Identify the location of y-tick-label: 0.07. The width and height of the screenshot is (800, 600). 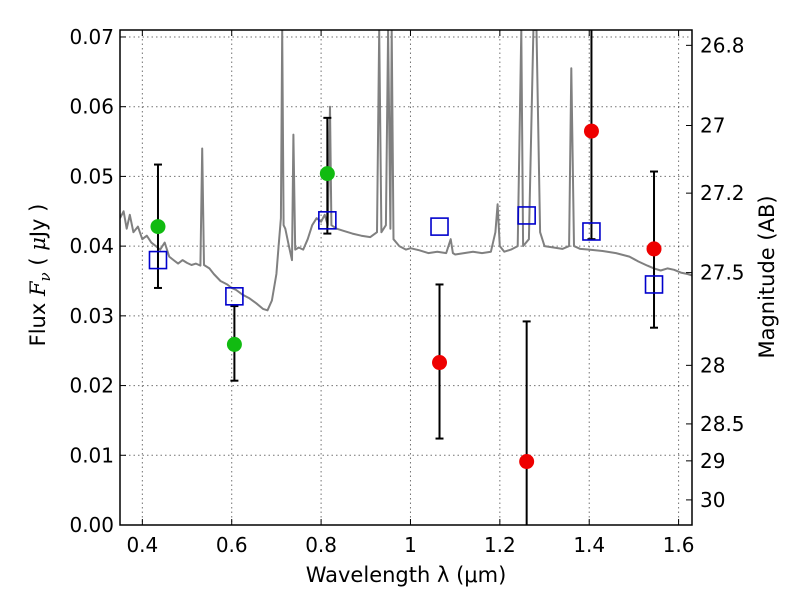
(91, 37).